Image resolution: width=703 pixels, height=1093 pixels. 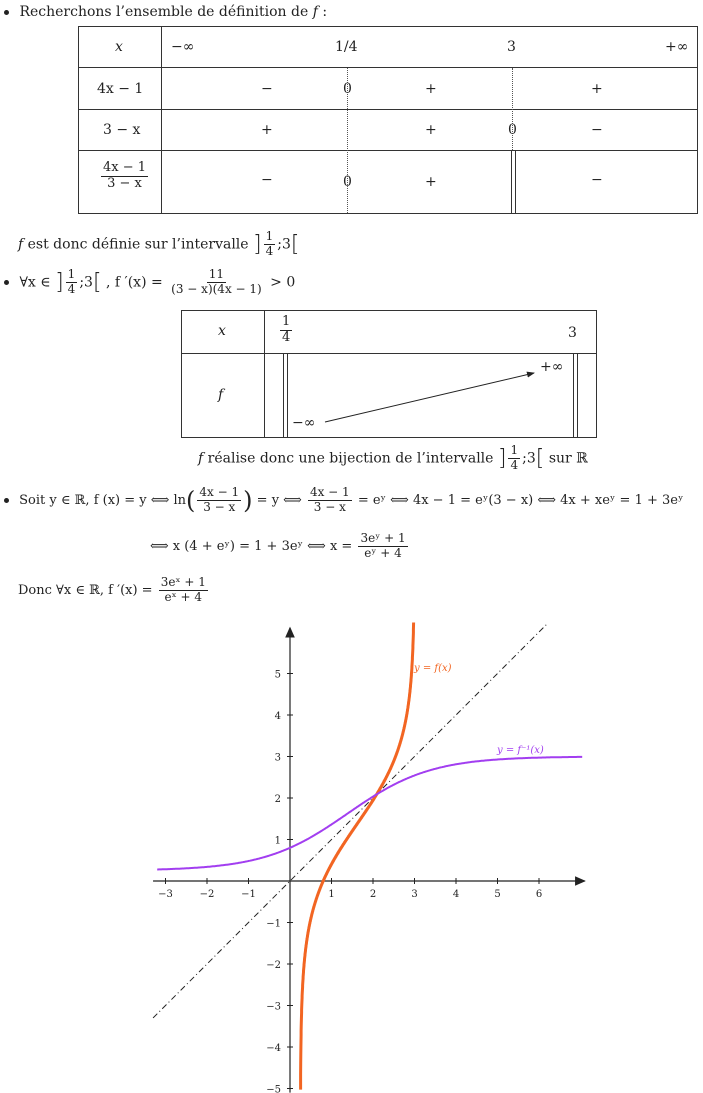 What do you see at coordinates (273, 965) in the screenshot?
I see `y-tick-label: −2` at bounding box center [273, 965].